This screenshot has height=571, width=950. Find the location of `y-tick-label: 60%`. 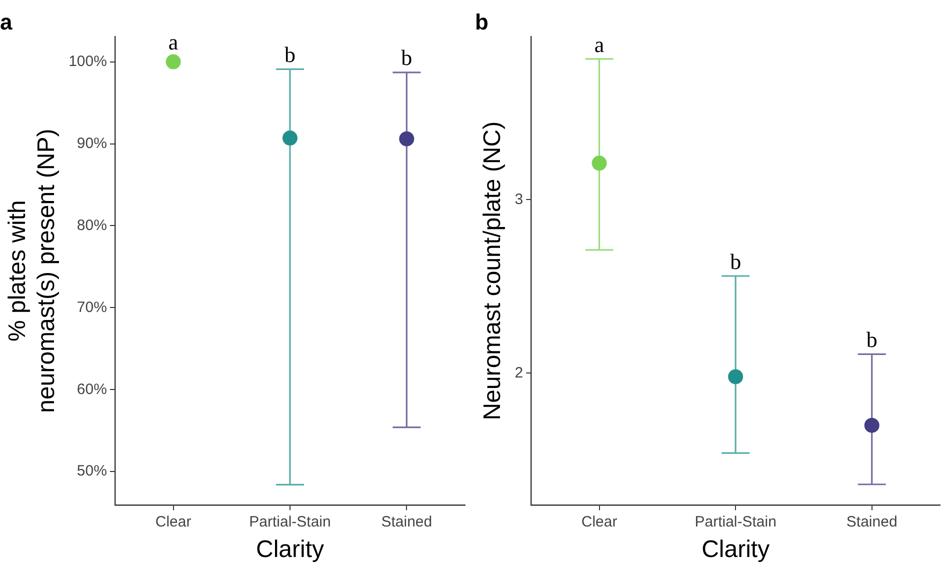

y-tick-label: 60% is located at coordinates (91, 389).